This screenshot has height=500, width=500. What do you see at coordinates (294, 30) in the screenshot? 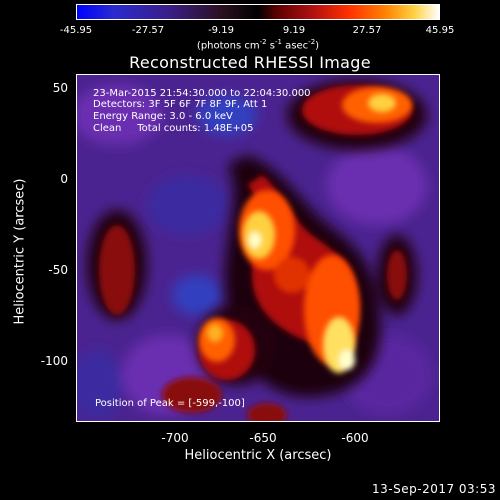
I see `colorbar-tick-label: 9.19` at bounding box center [294, 30].